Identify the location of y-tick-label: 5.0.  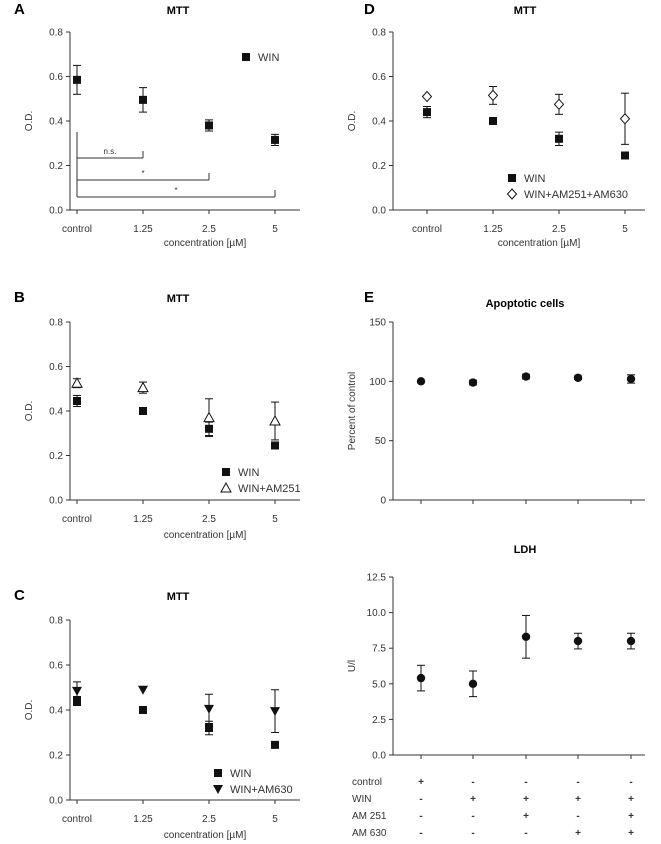
(379, 684).